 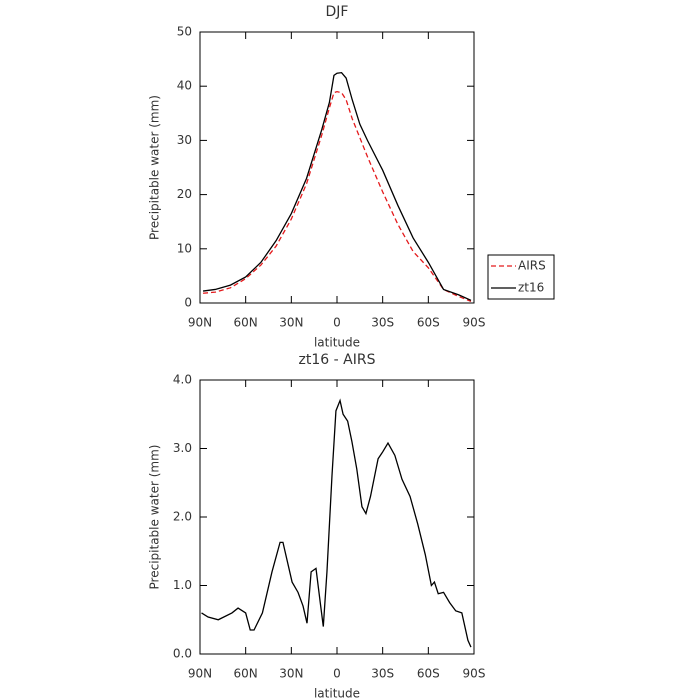 I want to click on y-tick-label: 50, so click(x=184, y=32).